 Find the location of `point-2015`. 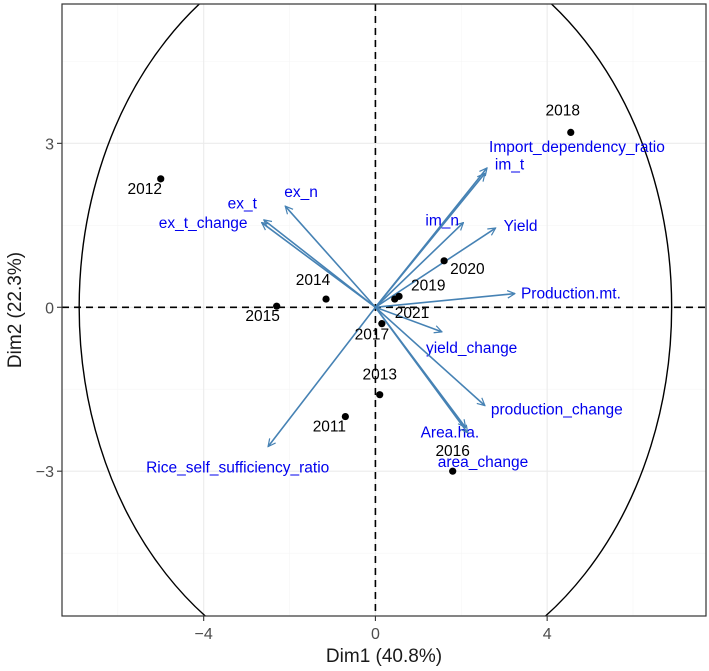

point-2015 is located at coordinates (277, 306).